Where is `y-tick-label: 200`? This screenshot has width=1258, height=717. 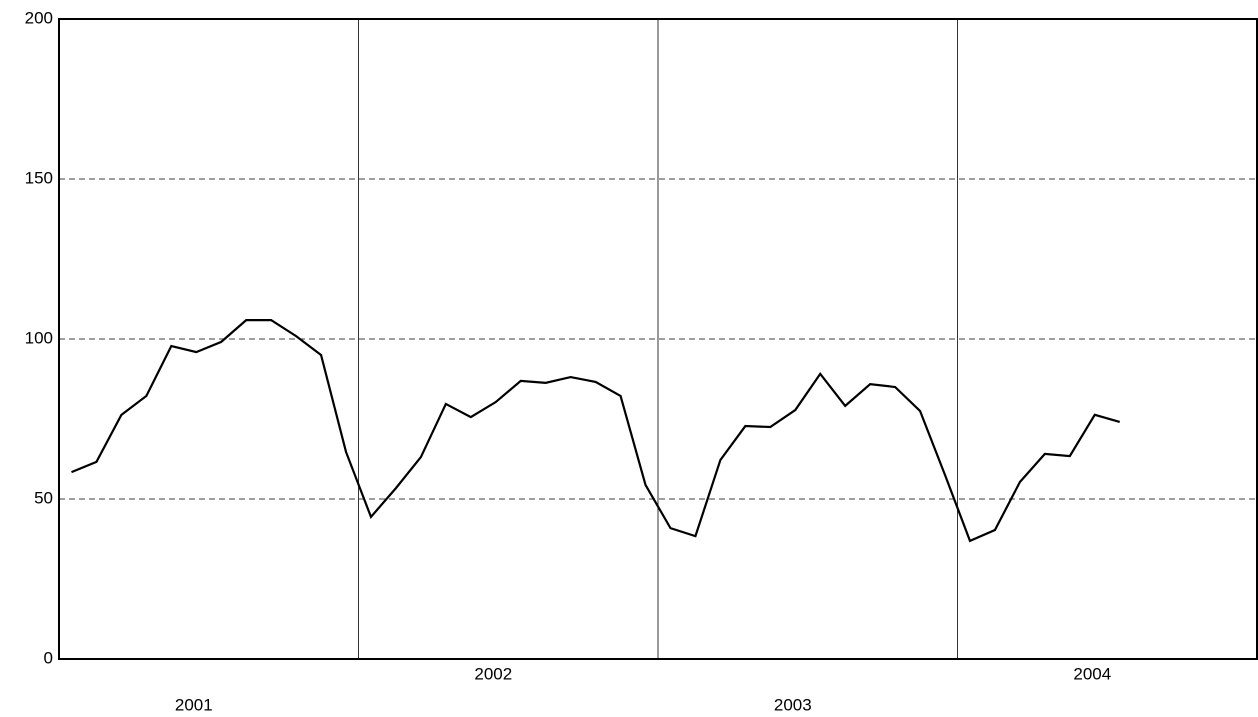
y-tick-label: 200 is located at coordinates (39, 17).